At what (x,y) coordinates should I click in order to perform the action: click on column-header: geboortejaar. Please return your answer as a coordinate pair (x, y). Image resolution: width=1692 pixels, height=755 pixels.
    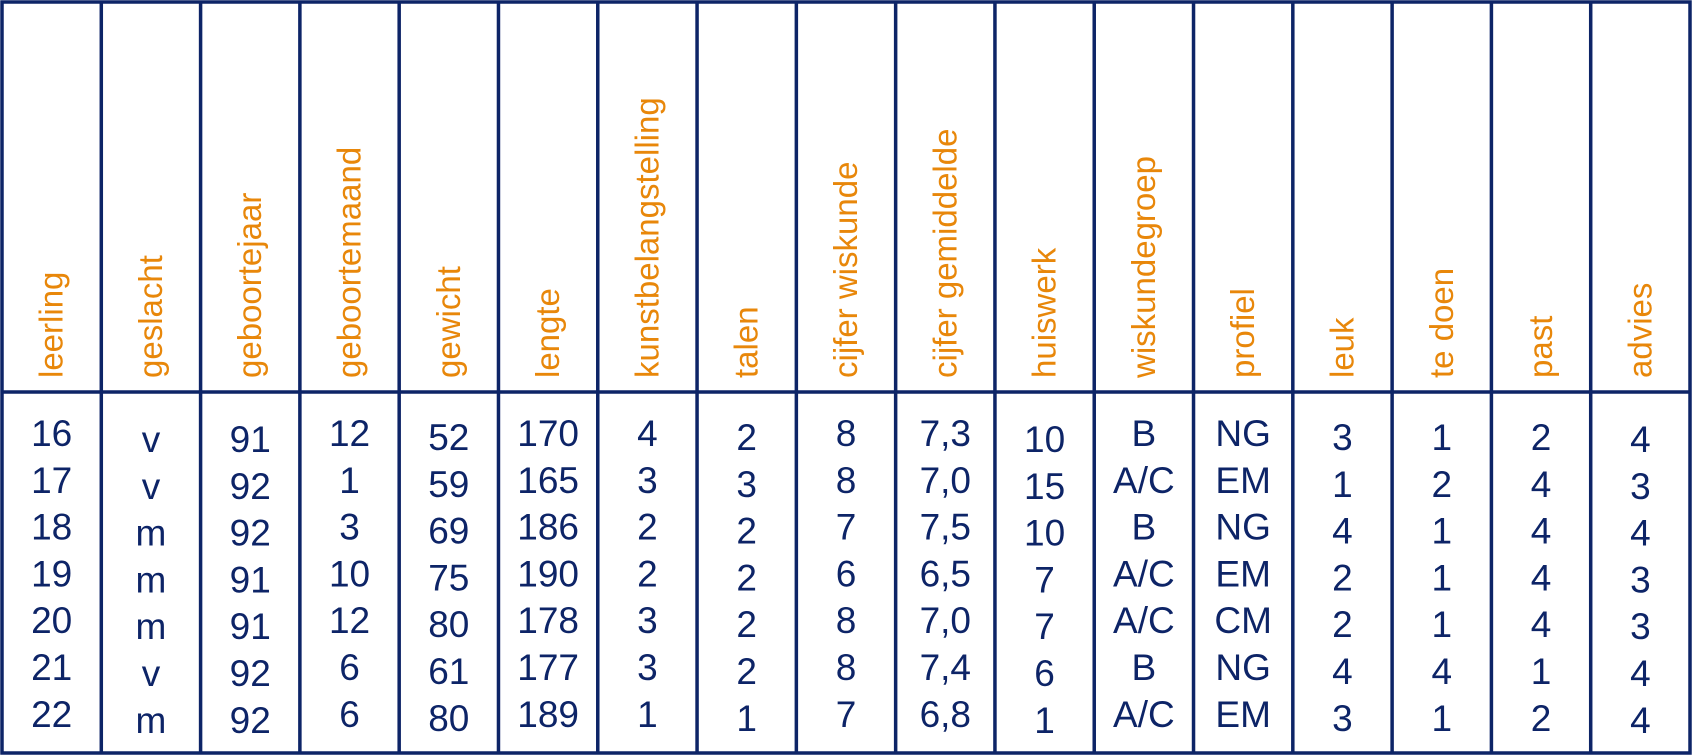
    Looking at the image, I should click on (249, 285).